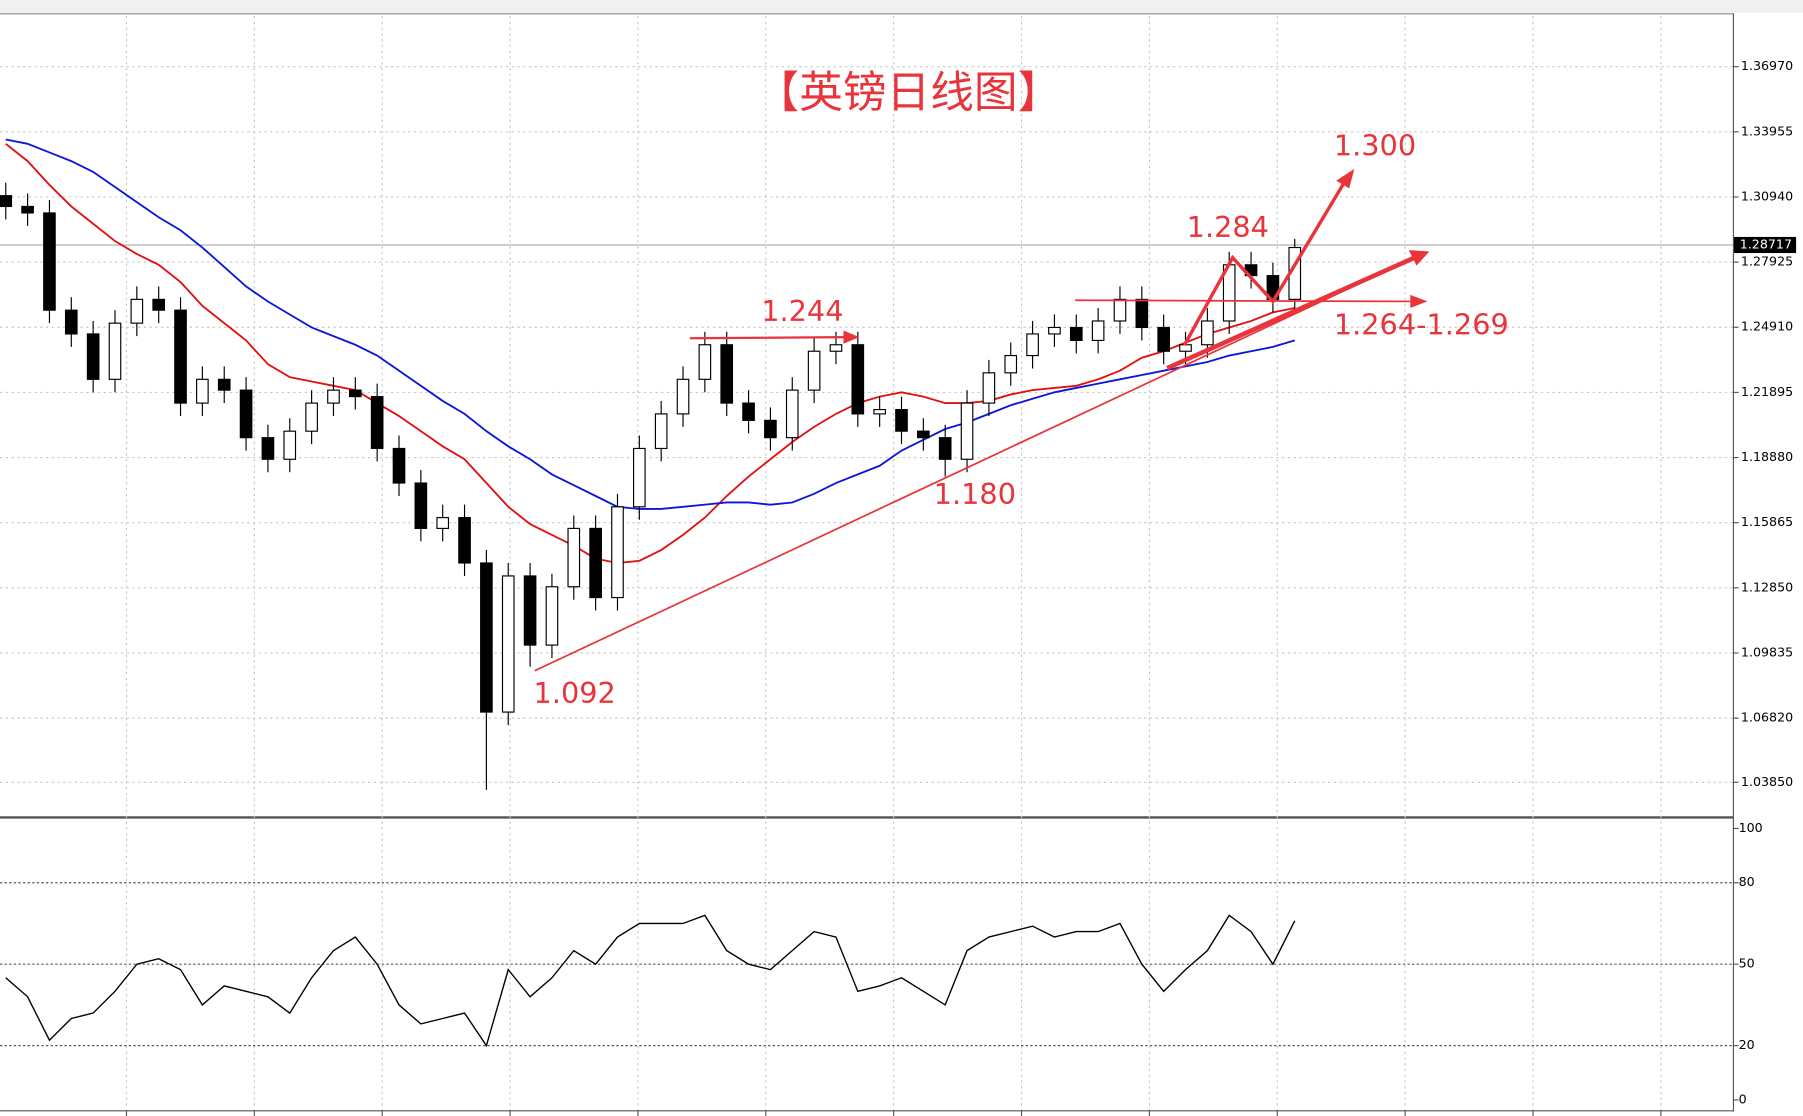 The image size is (1803, 1116). Describe the element at coordinates (1747, 1044) in the screenshot. I see `y-tick-label: 20` at that location.